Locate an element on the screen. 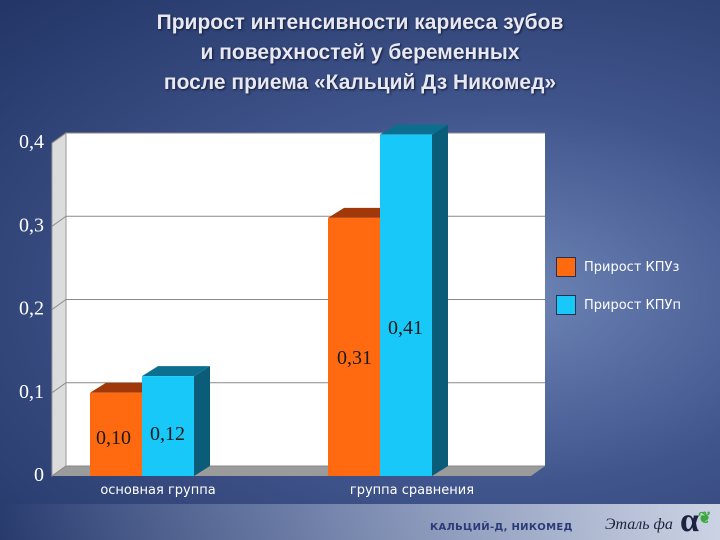  legend-label-kpuz: Прирост КПУз is located at coordinates (632, 267).